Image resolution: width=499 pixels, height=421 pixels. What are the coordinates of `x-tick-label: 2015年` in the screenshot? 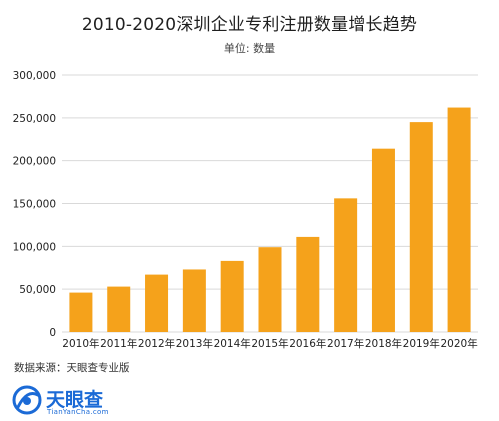 It's located at (269, 343).